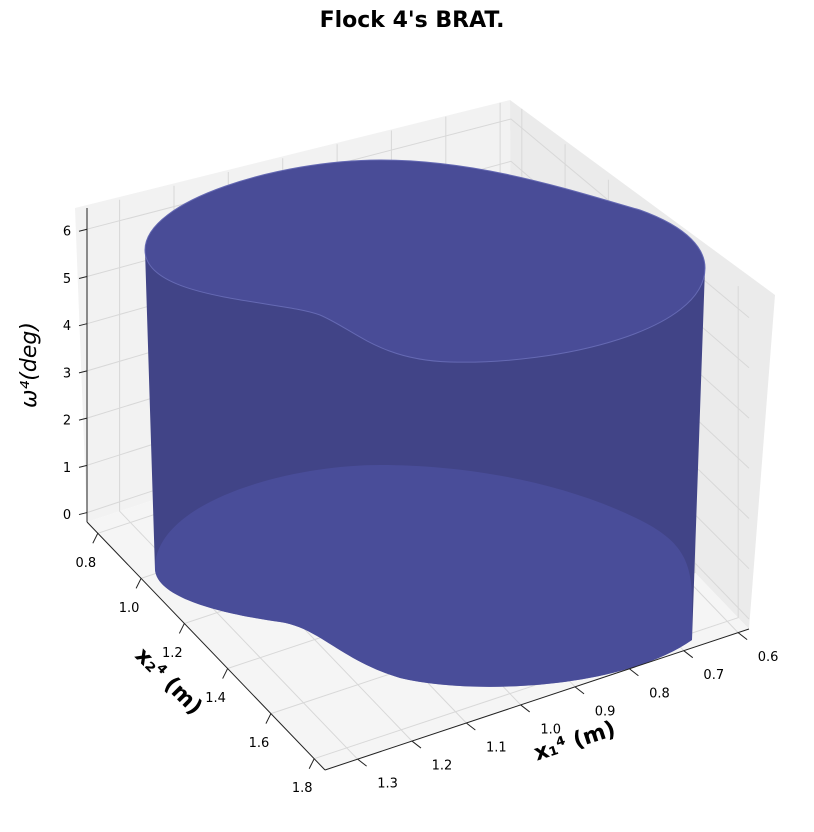 The width and height of the screenshot is (814, 832). I want to click on y-tick-label: 1.8, so click(302, 788).